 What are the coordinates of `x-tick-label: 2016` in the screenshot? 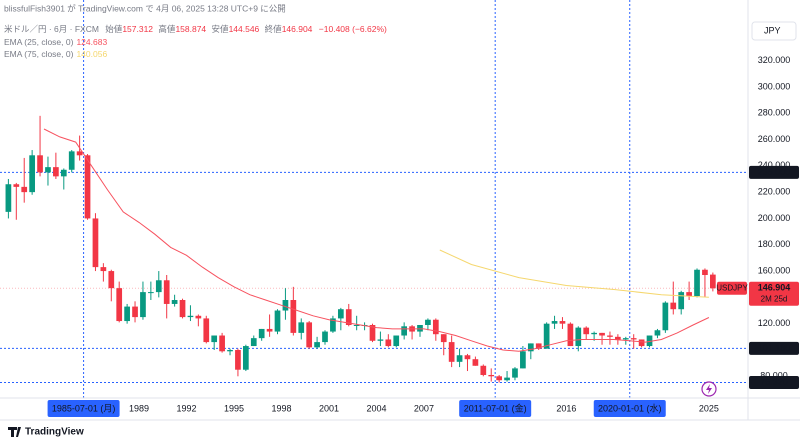 It's located at (566, 408).